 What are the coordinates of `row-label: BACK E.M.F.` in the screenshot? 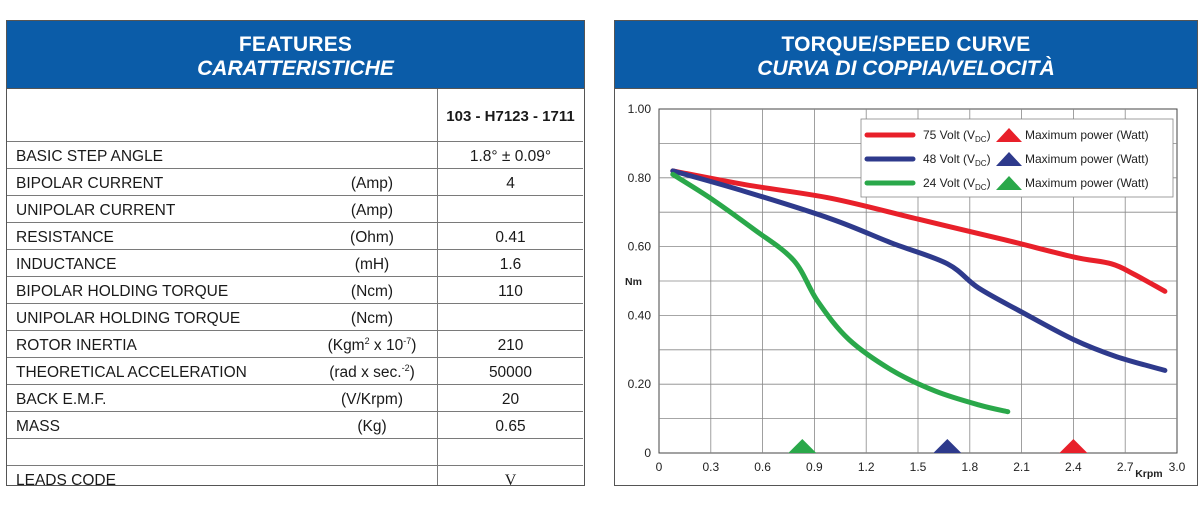 It's located at (61, 399).